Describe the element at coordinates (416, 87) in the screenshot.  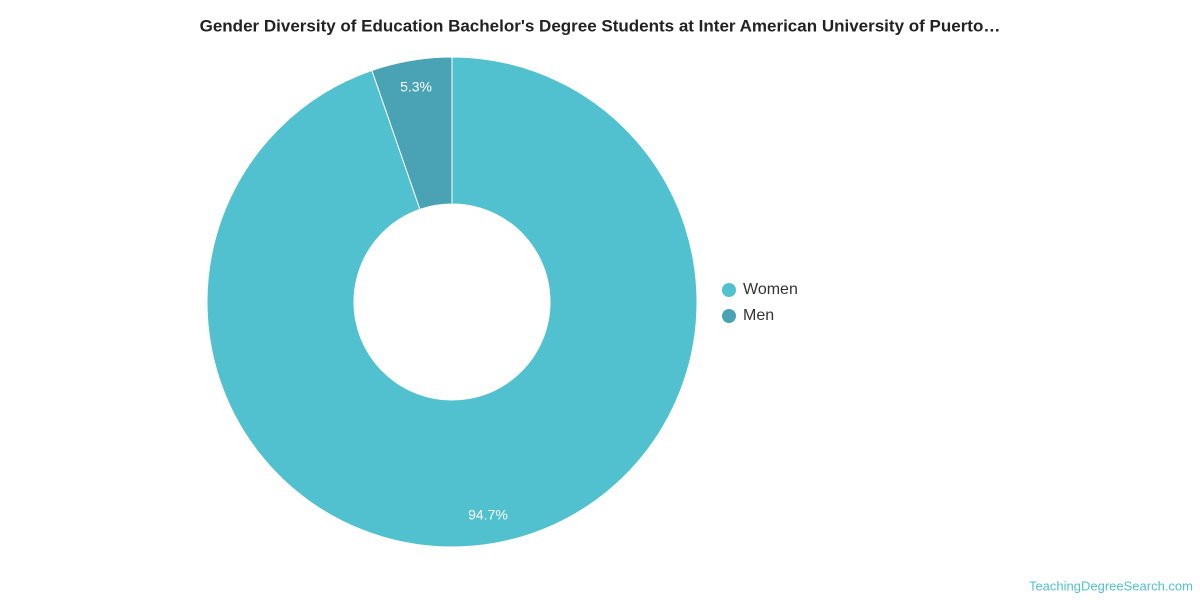
I see `data-label: 5.3%` at that location.